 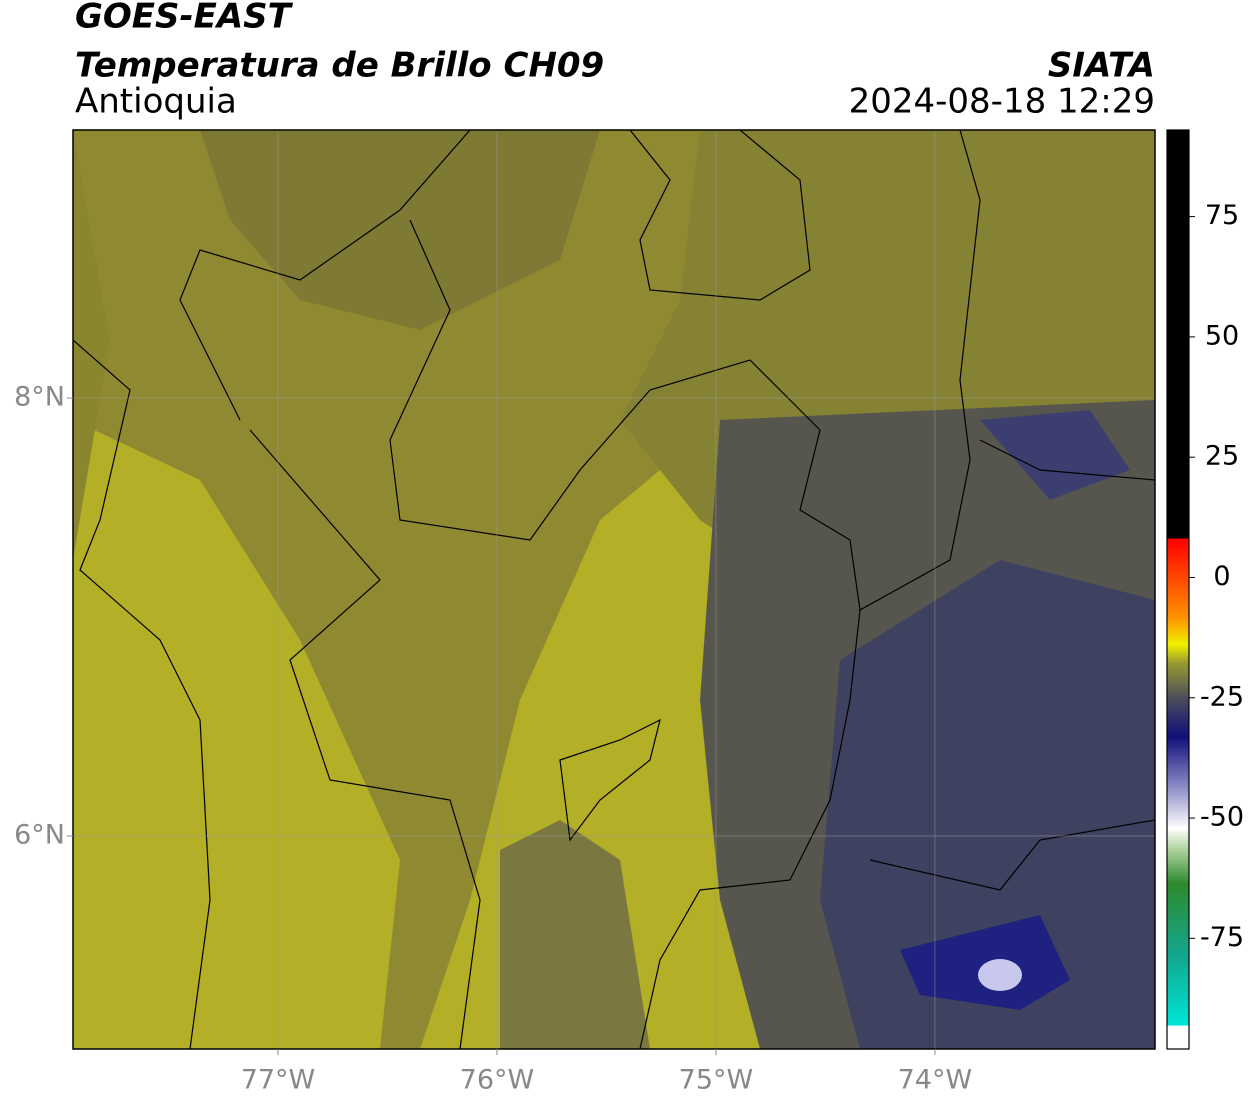 What do you see at coordinates (1222, 215) in the screenshot?
I see `colorbar-tick-label: 75` at bounding box center [1222, 215].